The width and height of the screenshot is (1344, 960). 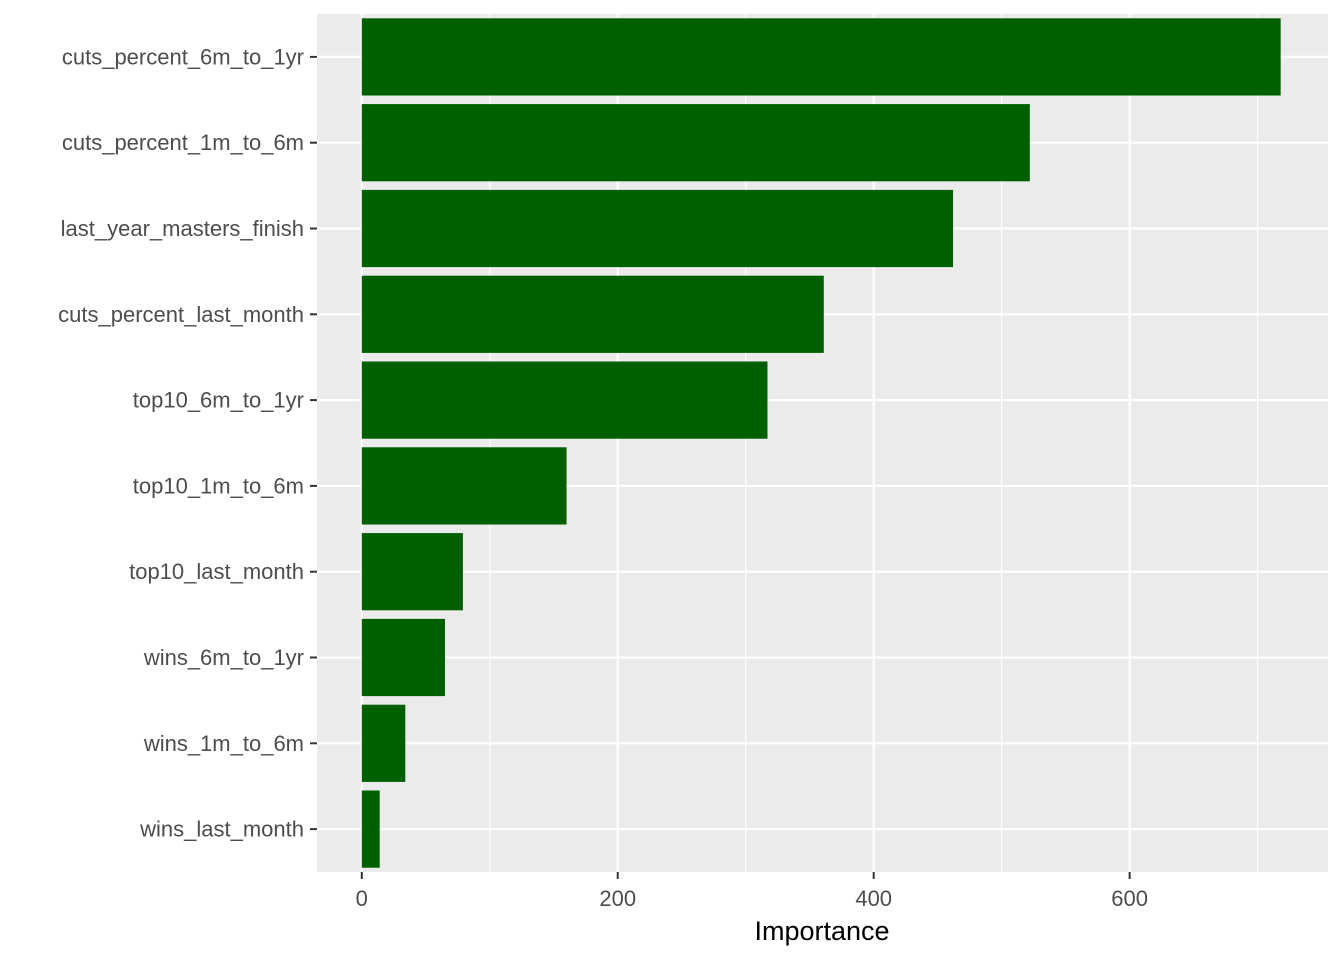 I want to click on y-tick-label: top10_last_month, so click(x=216, y=571).